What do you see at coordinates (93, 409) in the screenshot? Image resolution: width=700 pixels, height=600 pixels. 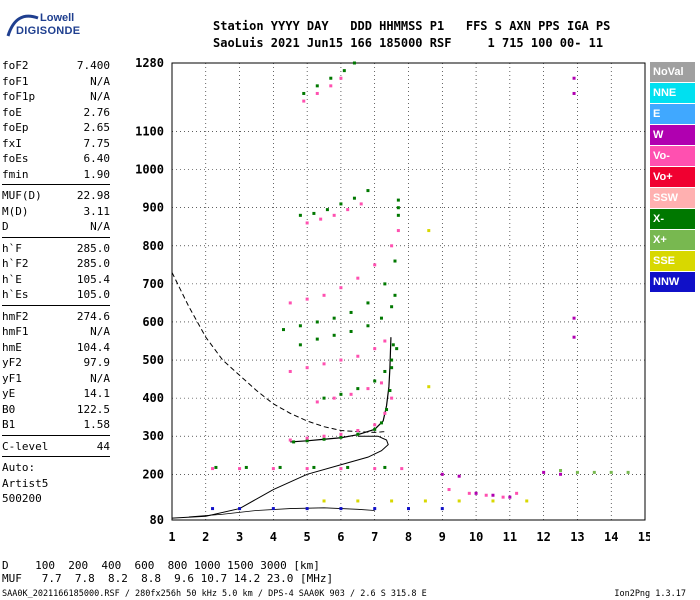 I see `param-value: 122.5` at bounding box center [93, 409].